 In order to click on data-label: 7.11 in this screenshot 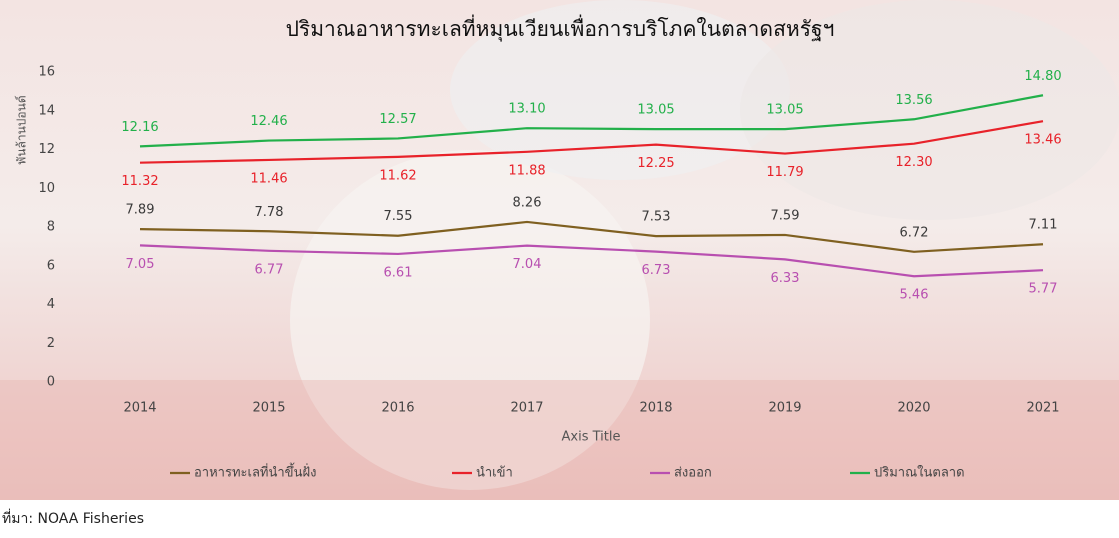, I will do `click(1043, 225)`.